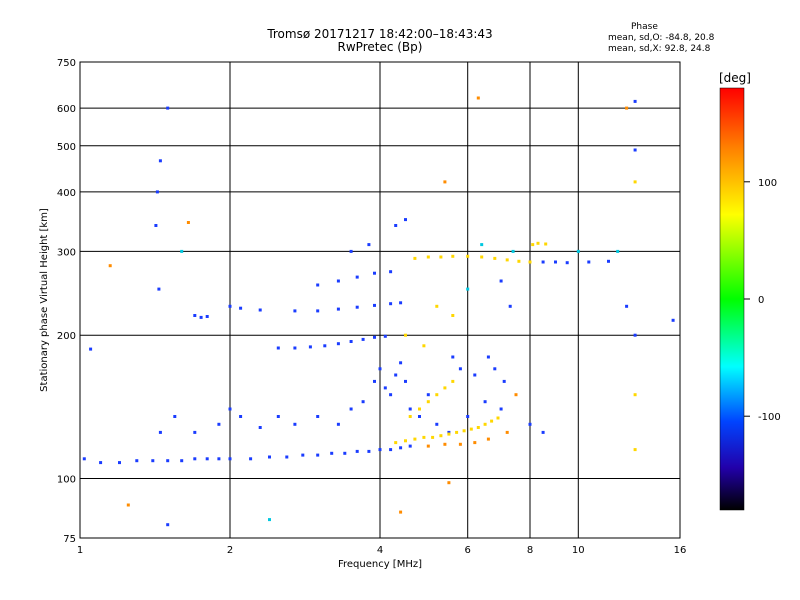 Image resolution: width=800 pixels, height=600 pixels. What do you see at coordinates (66, 193) in the screenshot?
I see `y-tick-label: 400` at bounding box center [66, 193].